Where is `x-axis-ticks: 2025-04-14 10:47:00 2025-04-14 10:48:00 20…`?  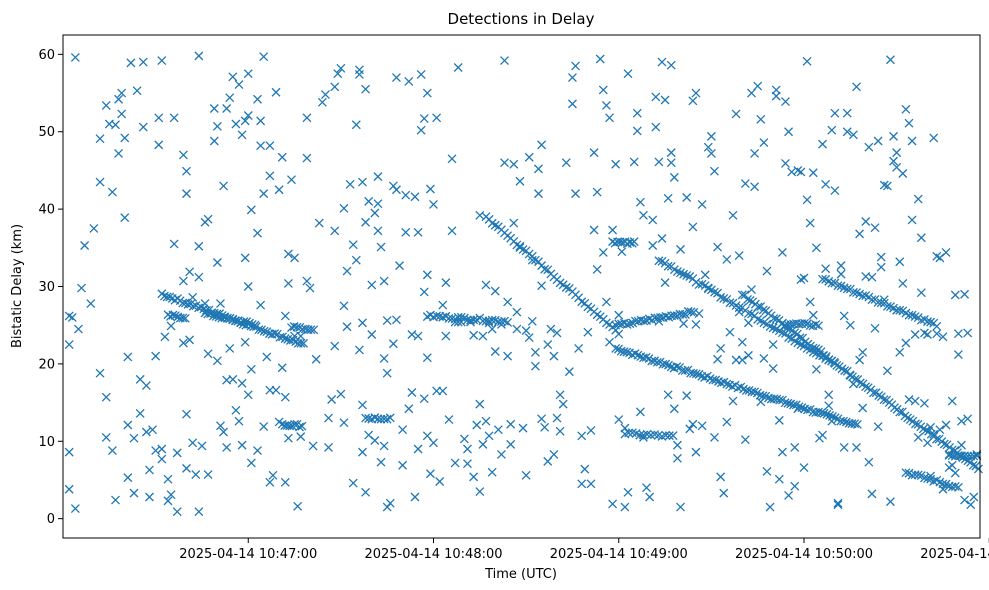 x-axis-ticks: 2025-04-14 10:47:00 2025-04-14 10:48:00 20… is located at coordinates (584, 550).